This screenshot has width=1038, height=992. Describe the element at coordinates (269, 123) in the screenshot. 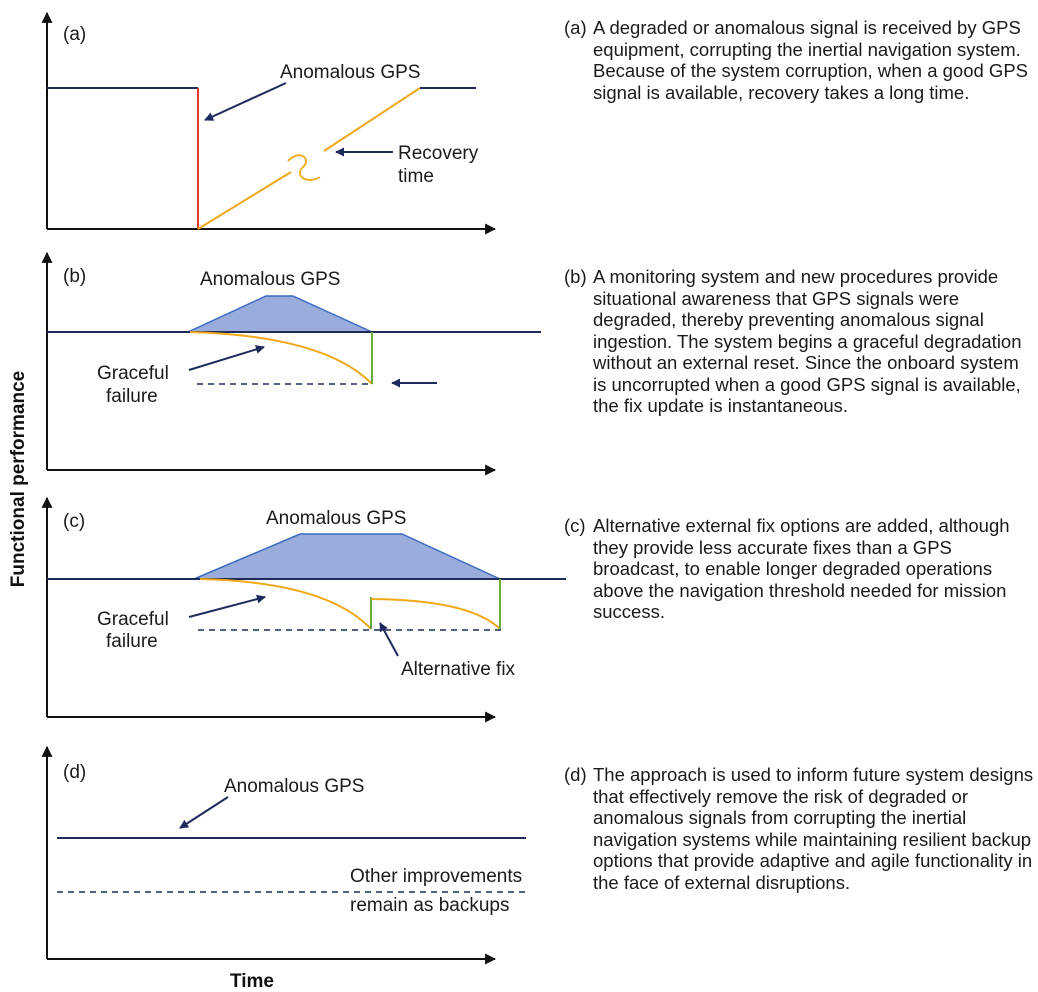

I see `panel-a: (a) Anomalous GPS Recovery time` at that location.